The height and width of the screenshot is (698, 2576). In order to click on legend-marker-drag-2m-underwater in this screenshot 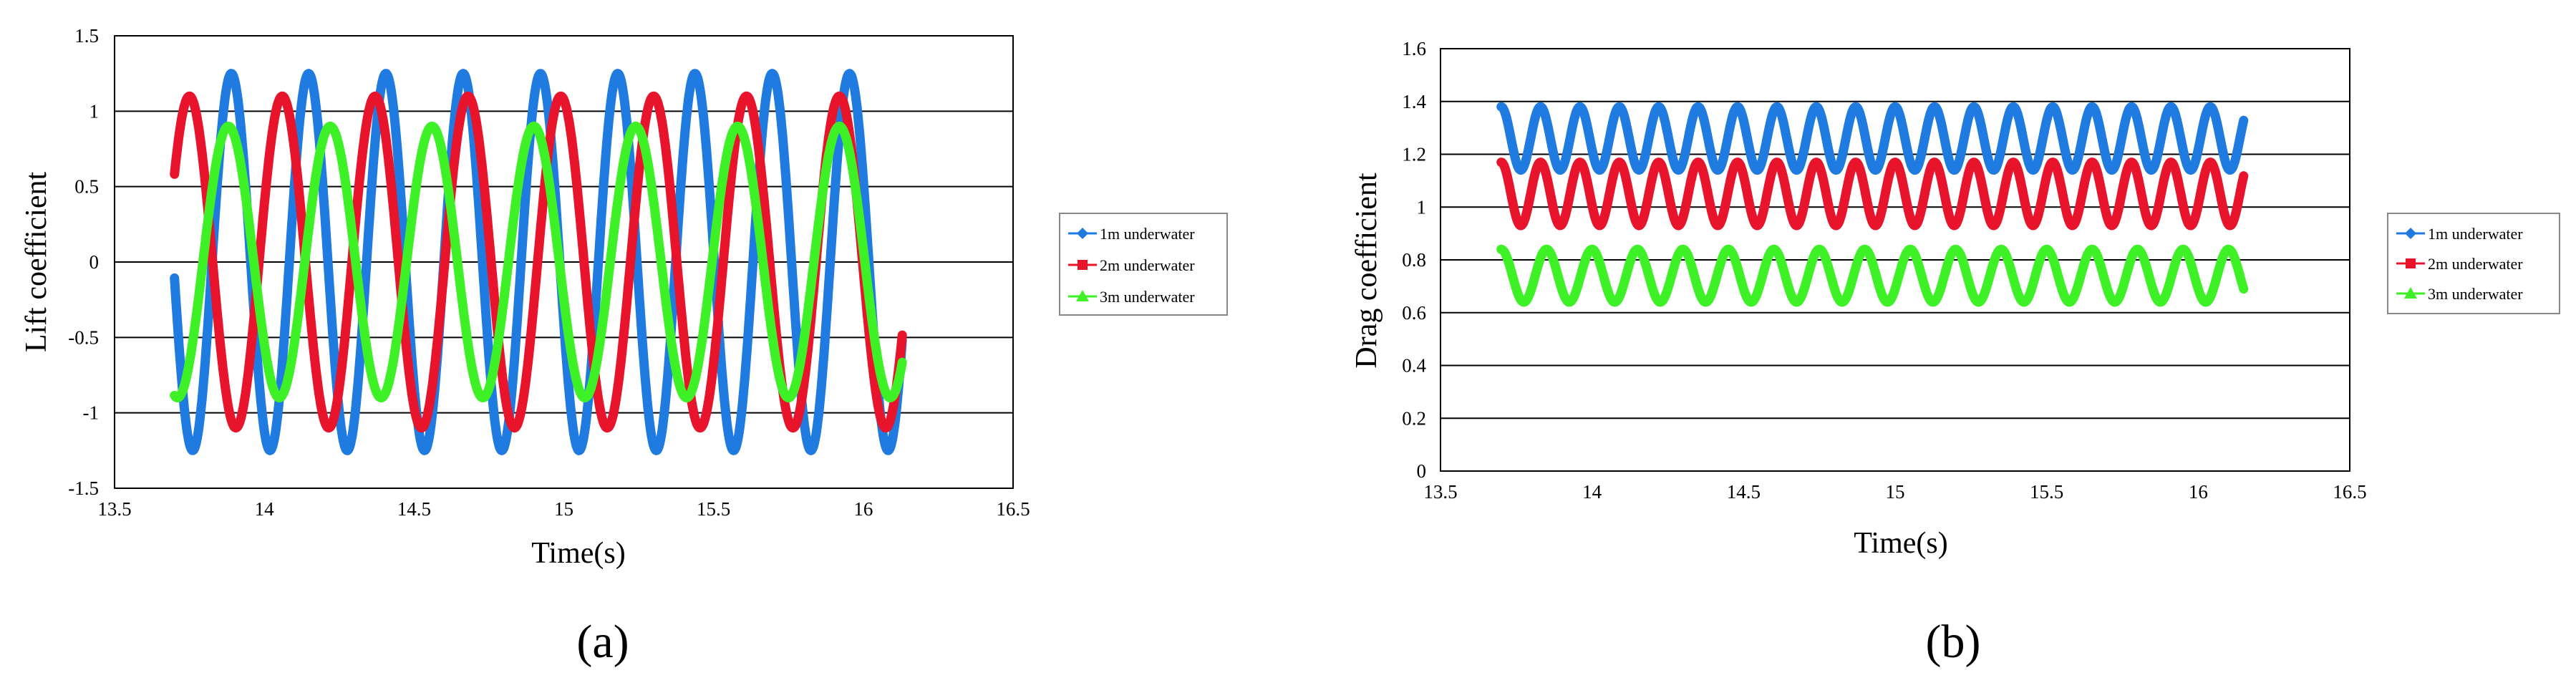, I will do `click(2411, 263)`.